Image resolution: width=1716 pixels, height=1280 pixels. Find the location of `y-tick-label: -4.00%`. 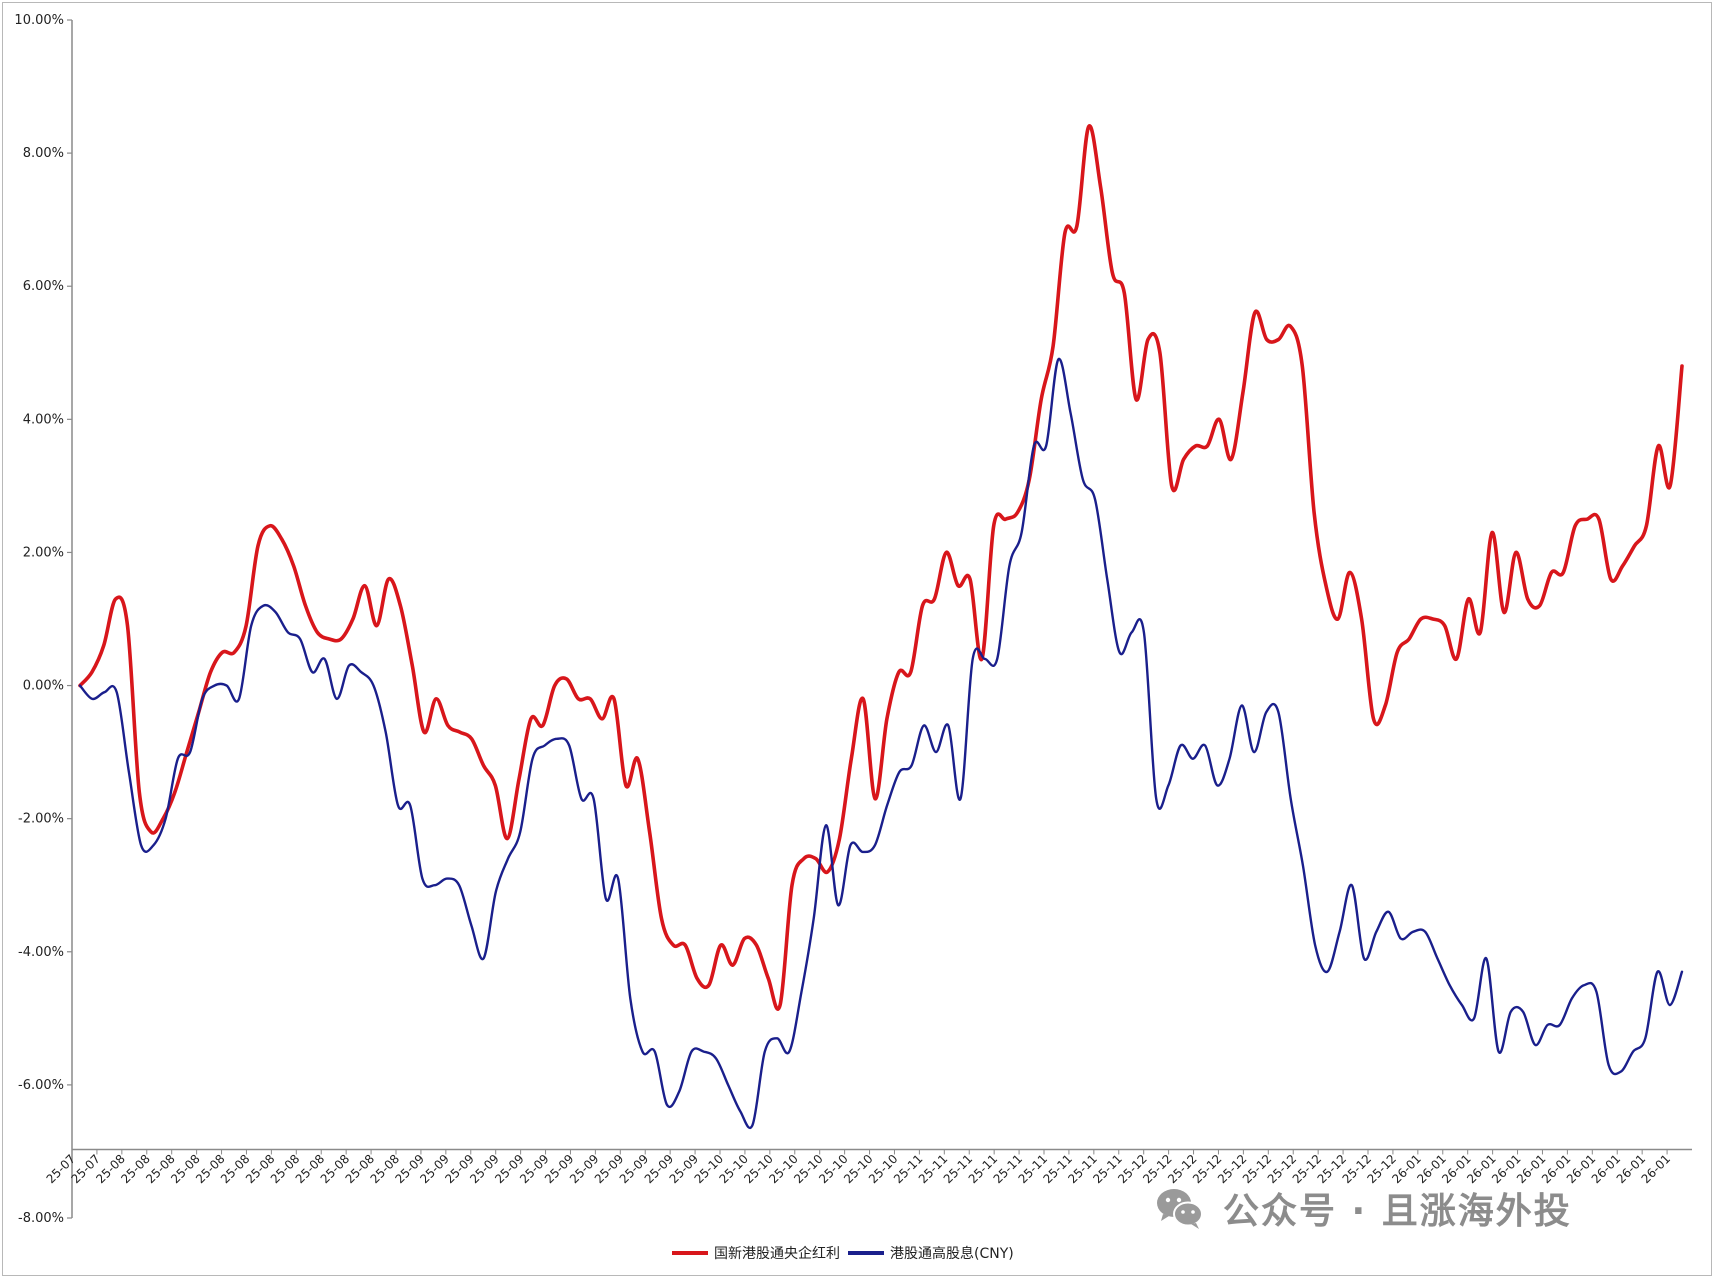

y-tick-label: -4.00% is located at coordinates (41, 952).